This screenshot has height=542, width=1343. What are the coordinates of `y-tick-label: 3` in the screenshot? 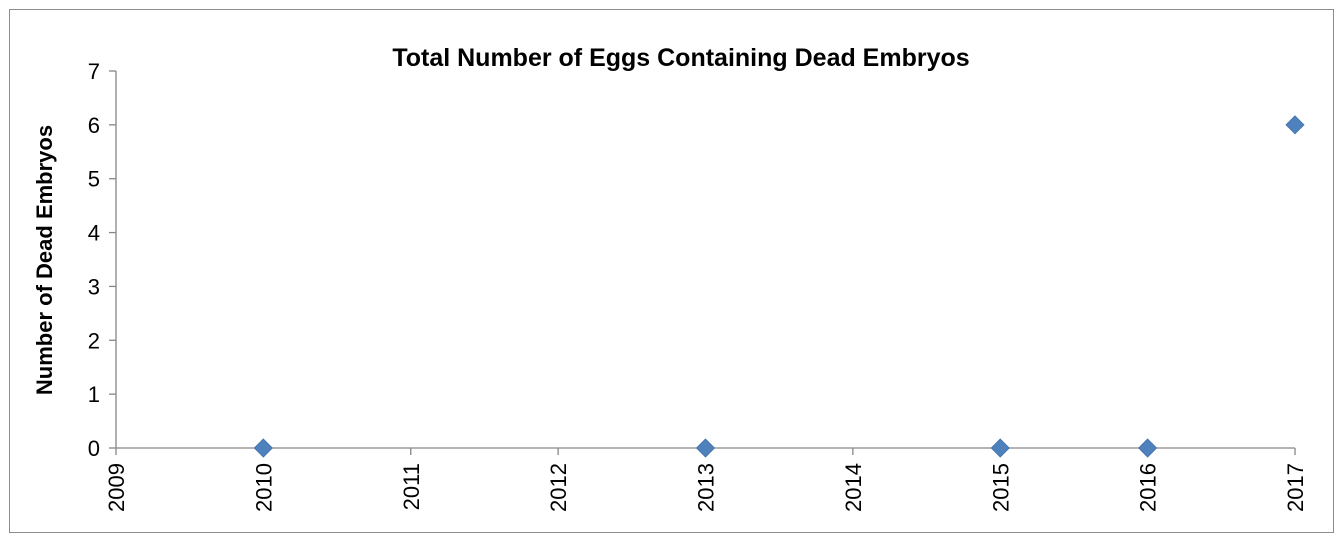 It's located at (94, 286).